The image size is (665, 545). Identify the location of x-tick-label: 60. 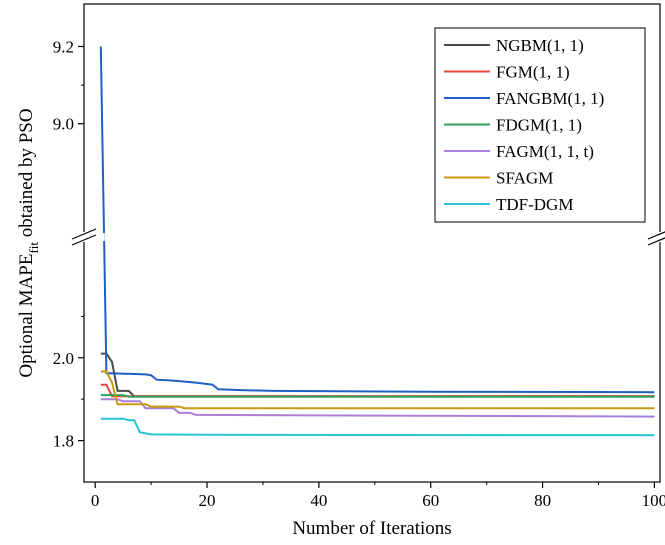
(430, 500).